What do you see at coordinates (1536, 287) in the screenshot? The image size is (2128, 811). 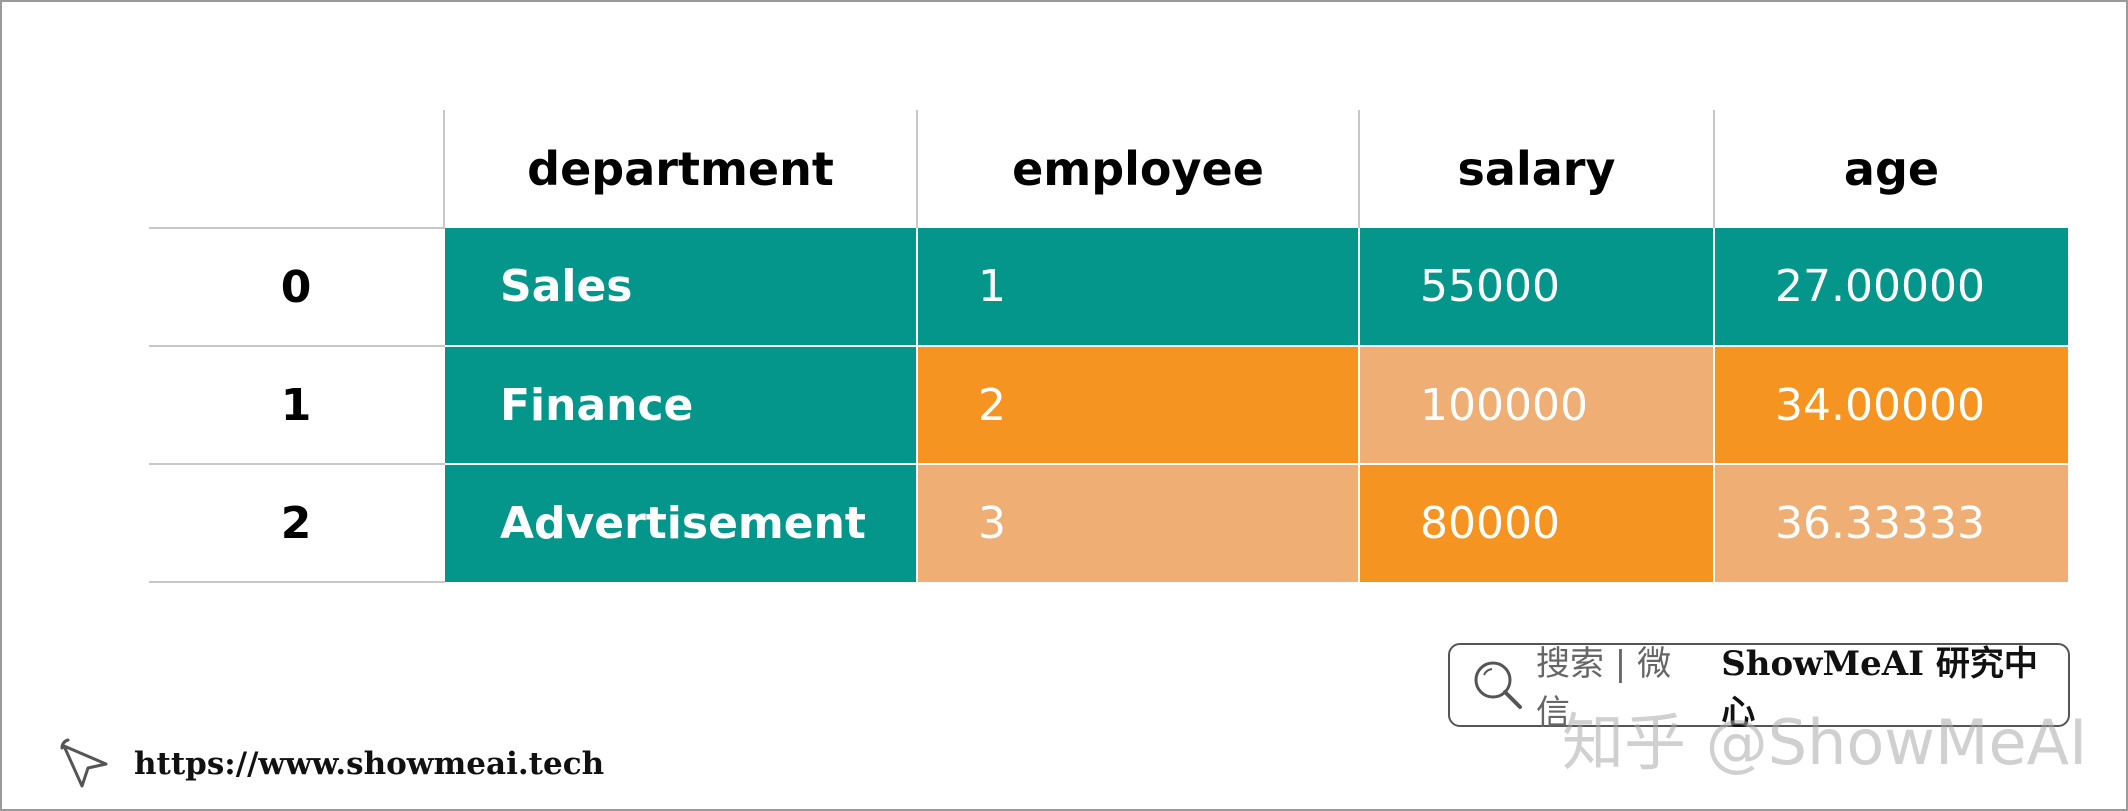 I see `cell-salary: 55000` at bounding box center [1536, 287].